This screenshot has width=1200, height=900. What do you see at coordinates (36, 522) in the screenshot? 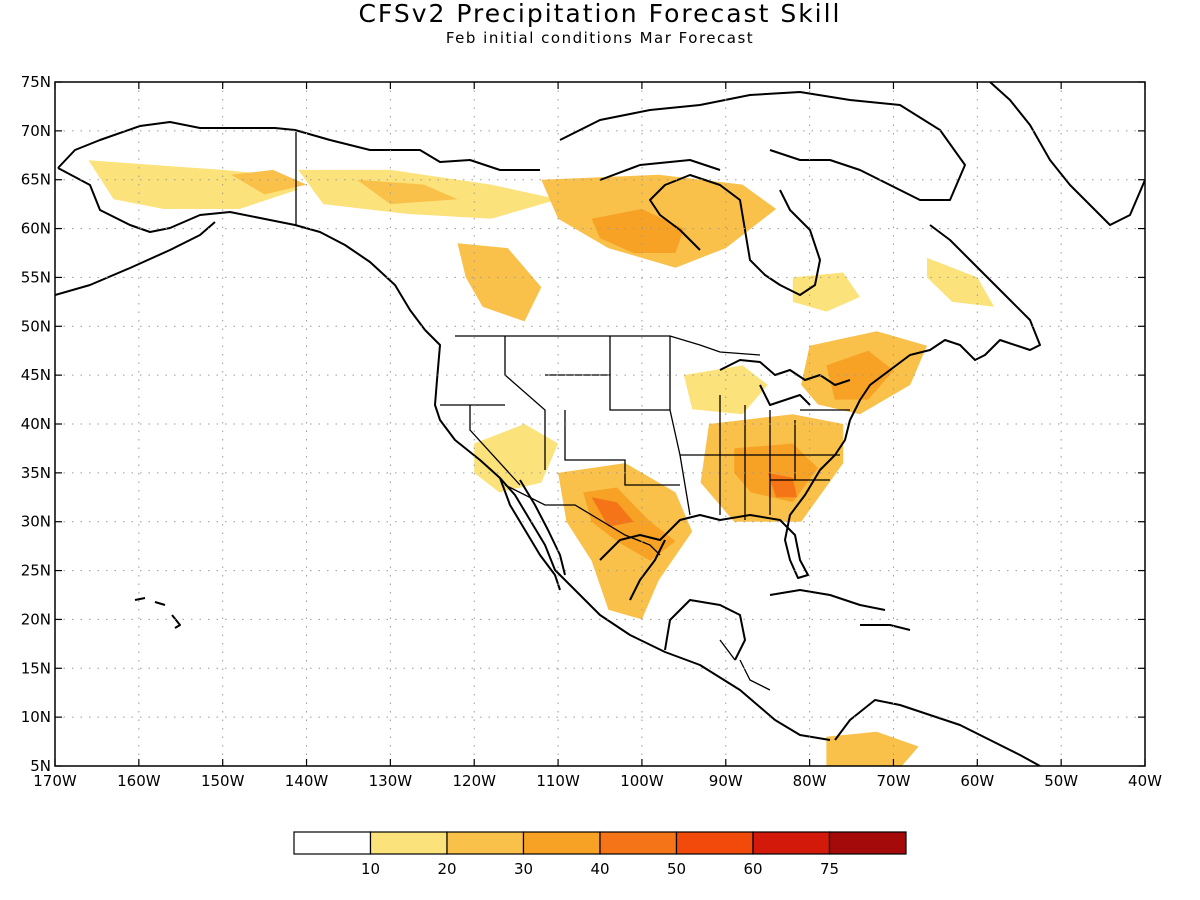
I see `lat-label: 30N` at bounding box center [36, 522].